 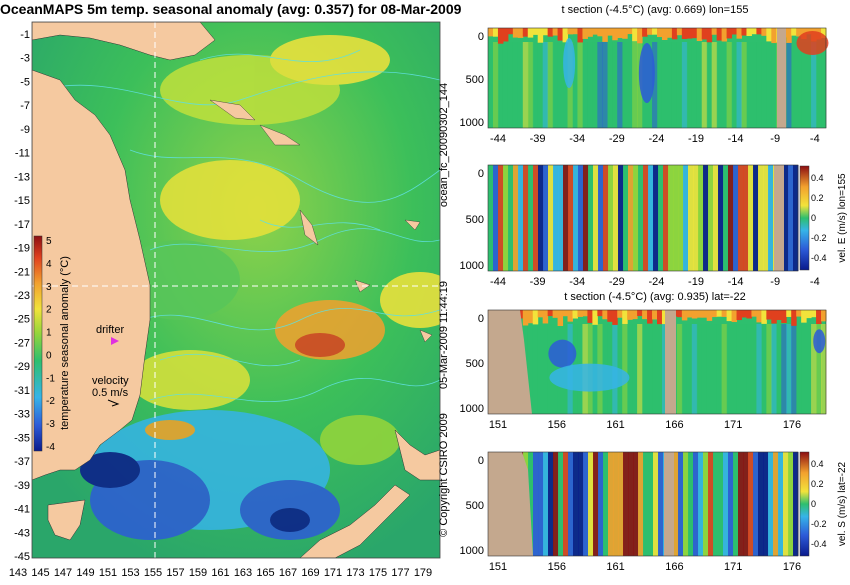 I want to click on colorbar-tick-label: -4, so click(x=50, y=447).